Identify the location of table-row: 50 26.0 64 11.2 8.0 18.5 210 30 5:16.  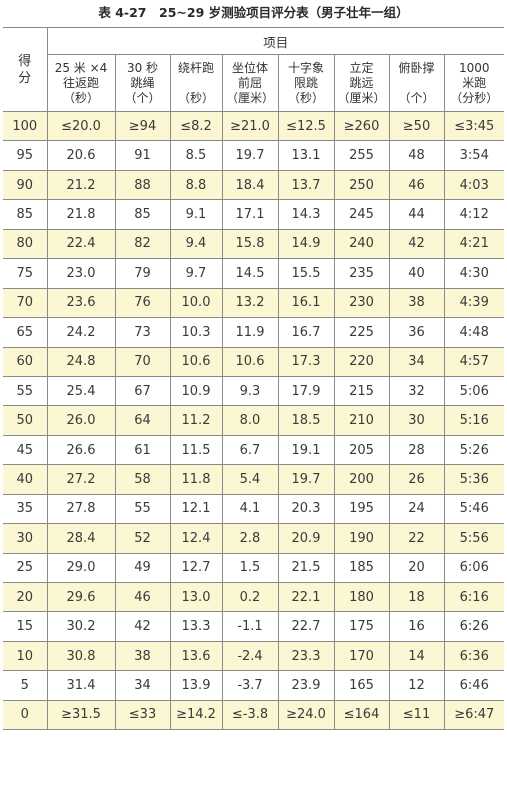
(254, 420).